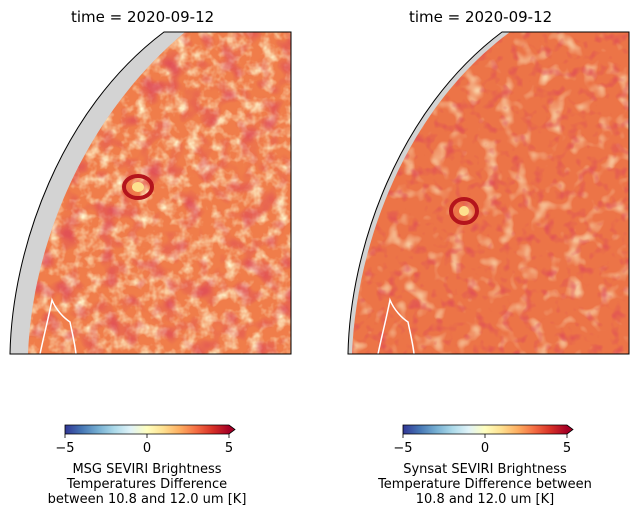 This screenshot has height=519, width=638. Describe the element at coordinates (58, 325) in the screenshot. I see `left-coastline` at that location.